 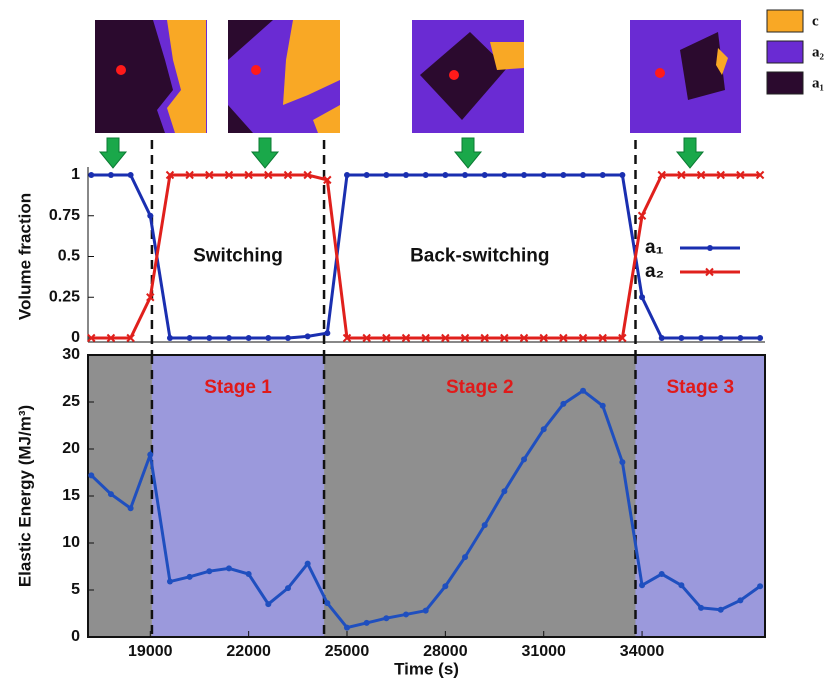 I want to click on y-tick-label: 0, so click(x=75, y=636).